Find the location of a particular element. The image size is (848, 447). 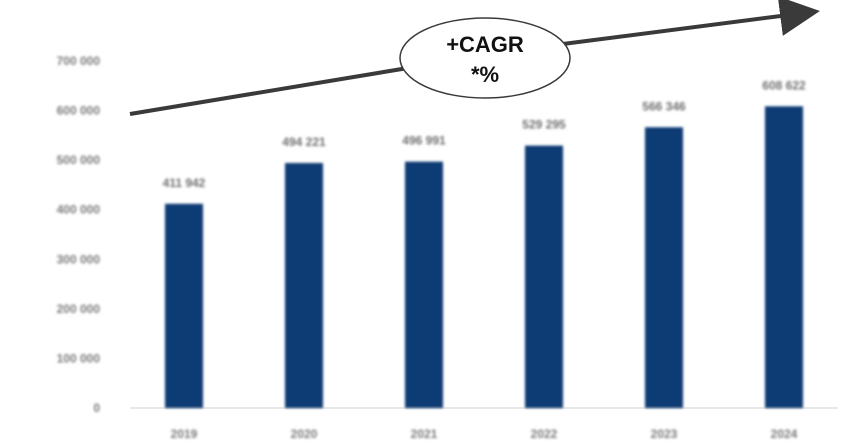

x-tick-label: 2019 is located at coordinates (184, 434).